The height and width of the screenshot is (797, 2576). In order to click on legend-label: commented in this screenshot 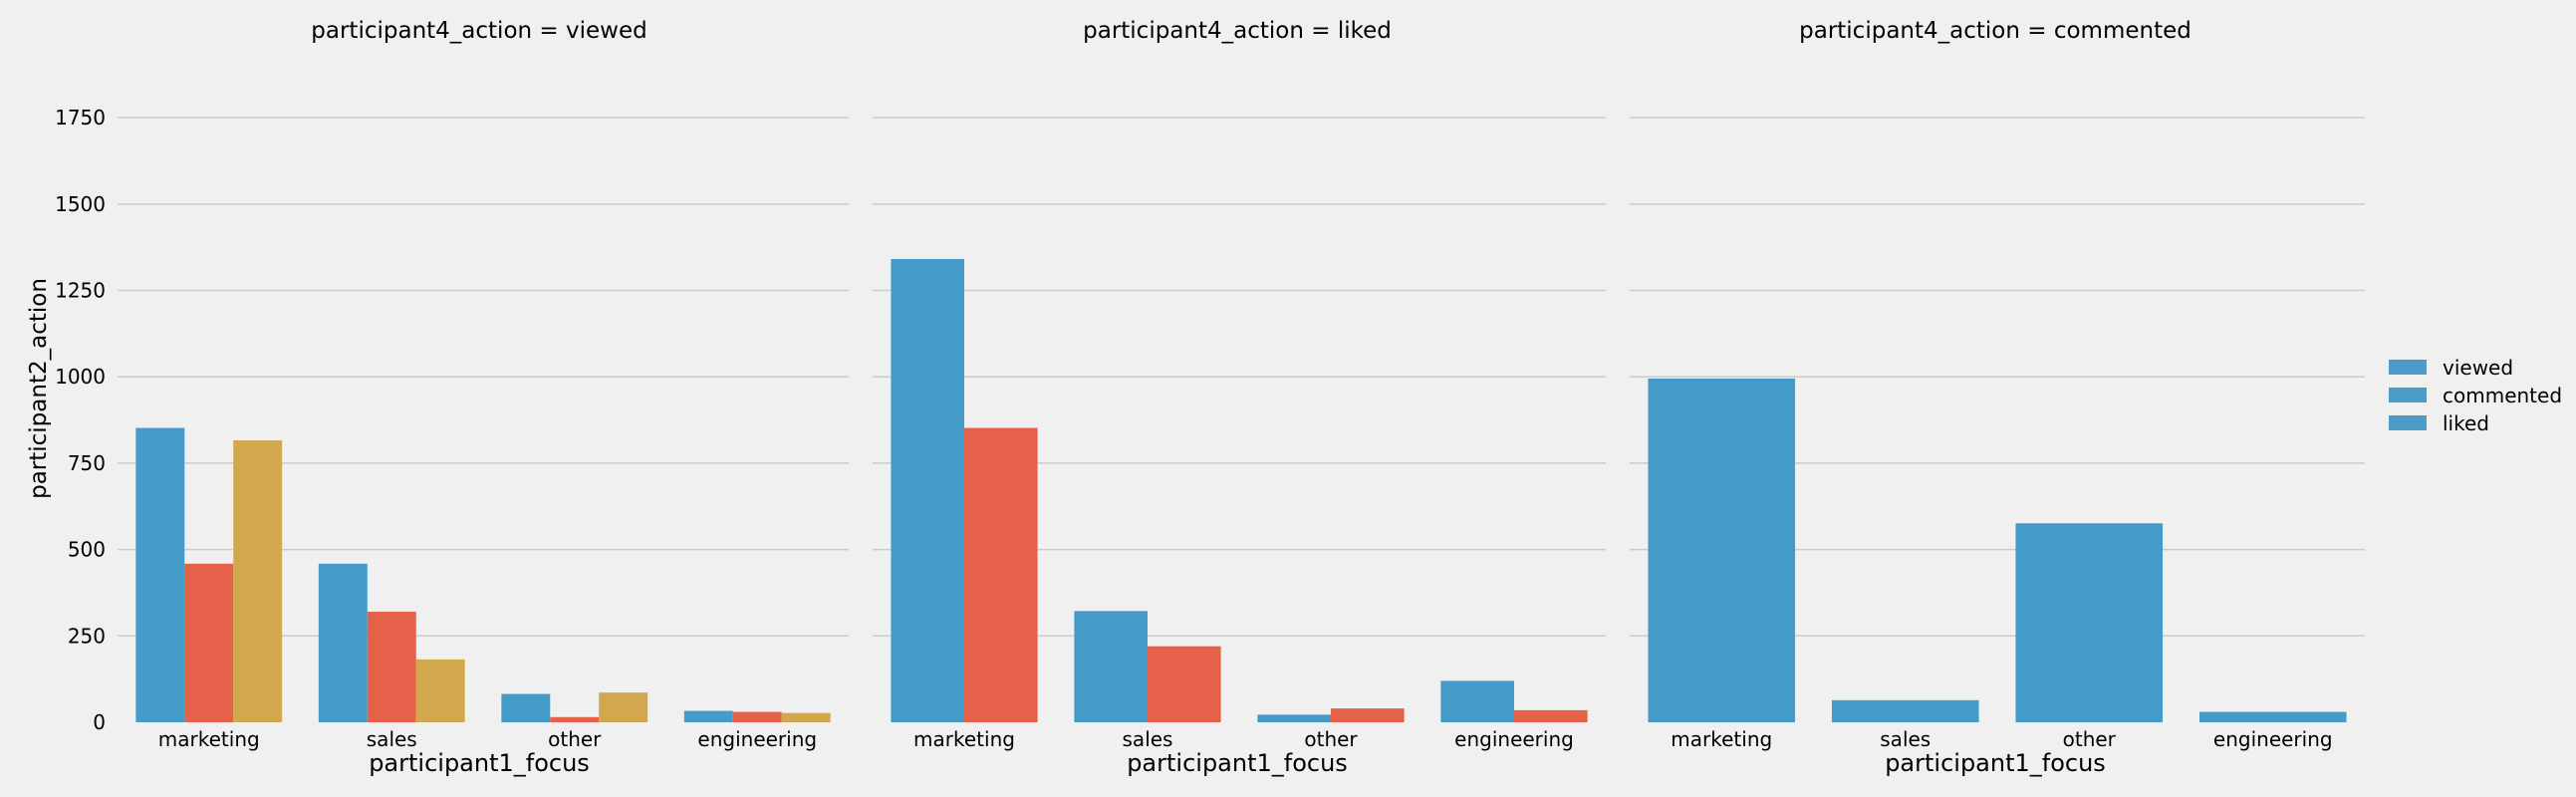, I will do `click(2502, 395)`.